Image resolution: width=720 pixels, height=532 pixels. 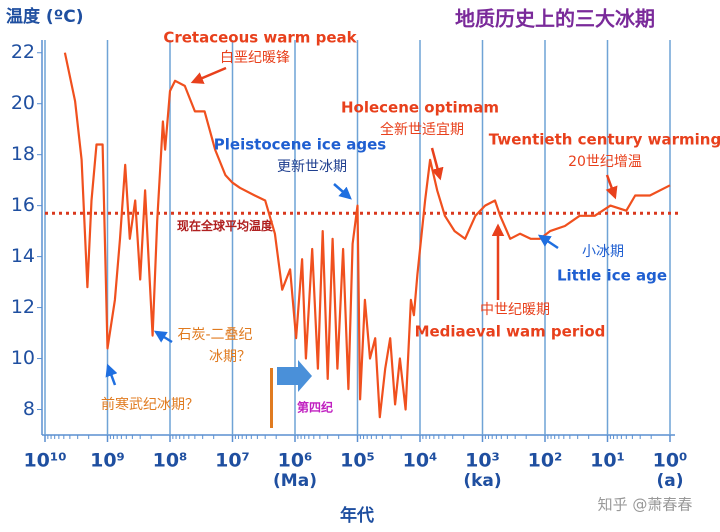 I want to click on annotation: 冰期？, so click(x=230, y=357).